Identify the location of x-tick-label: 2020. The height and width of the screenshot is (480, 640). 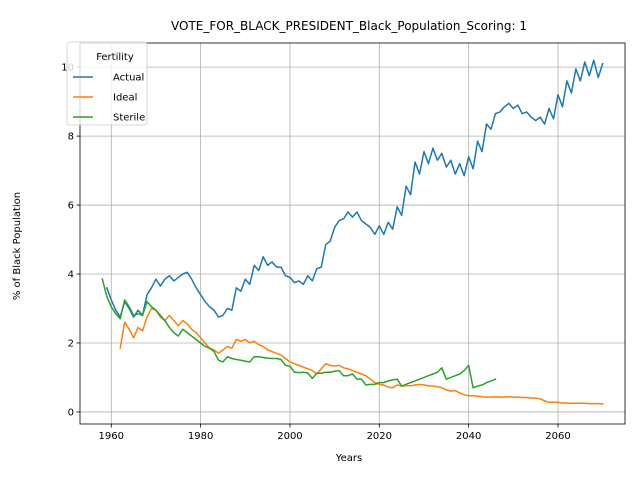
(379, 436).